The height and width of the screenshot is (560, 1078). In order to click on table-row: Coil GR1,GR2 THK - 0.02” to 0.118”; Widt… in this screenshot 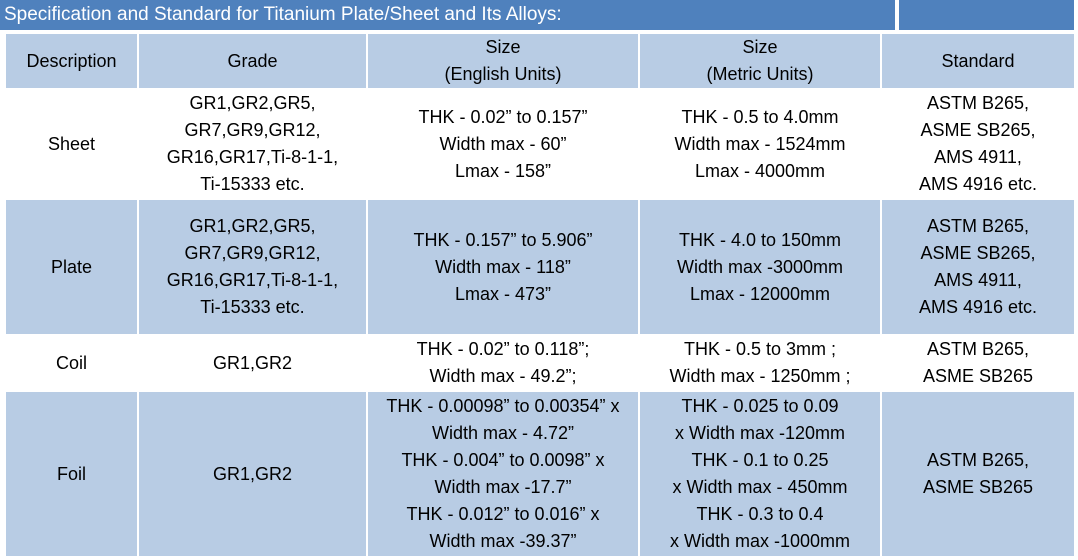, I will do `click(540, 363)`.